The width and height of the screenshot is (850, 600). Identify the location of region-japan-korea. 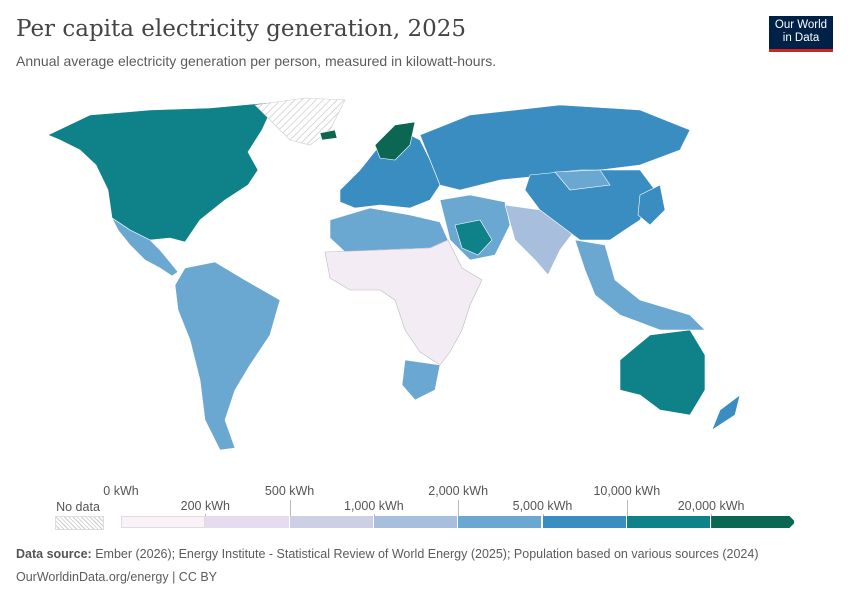
(651, 205).